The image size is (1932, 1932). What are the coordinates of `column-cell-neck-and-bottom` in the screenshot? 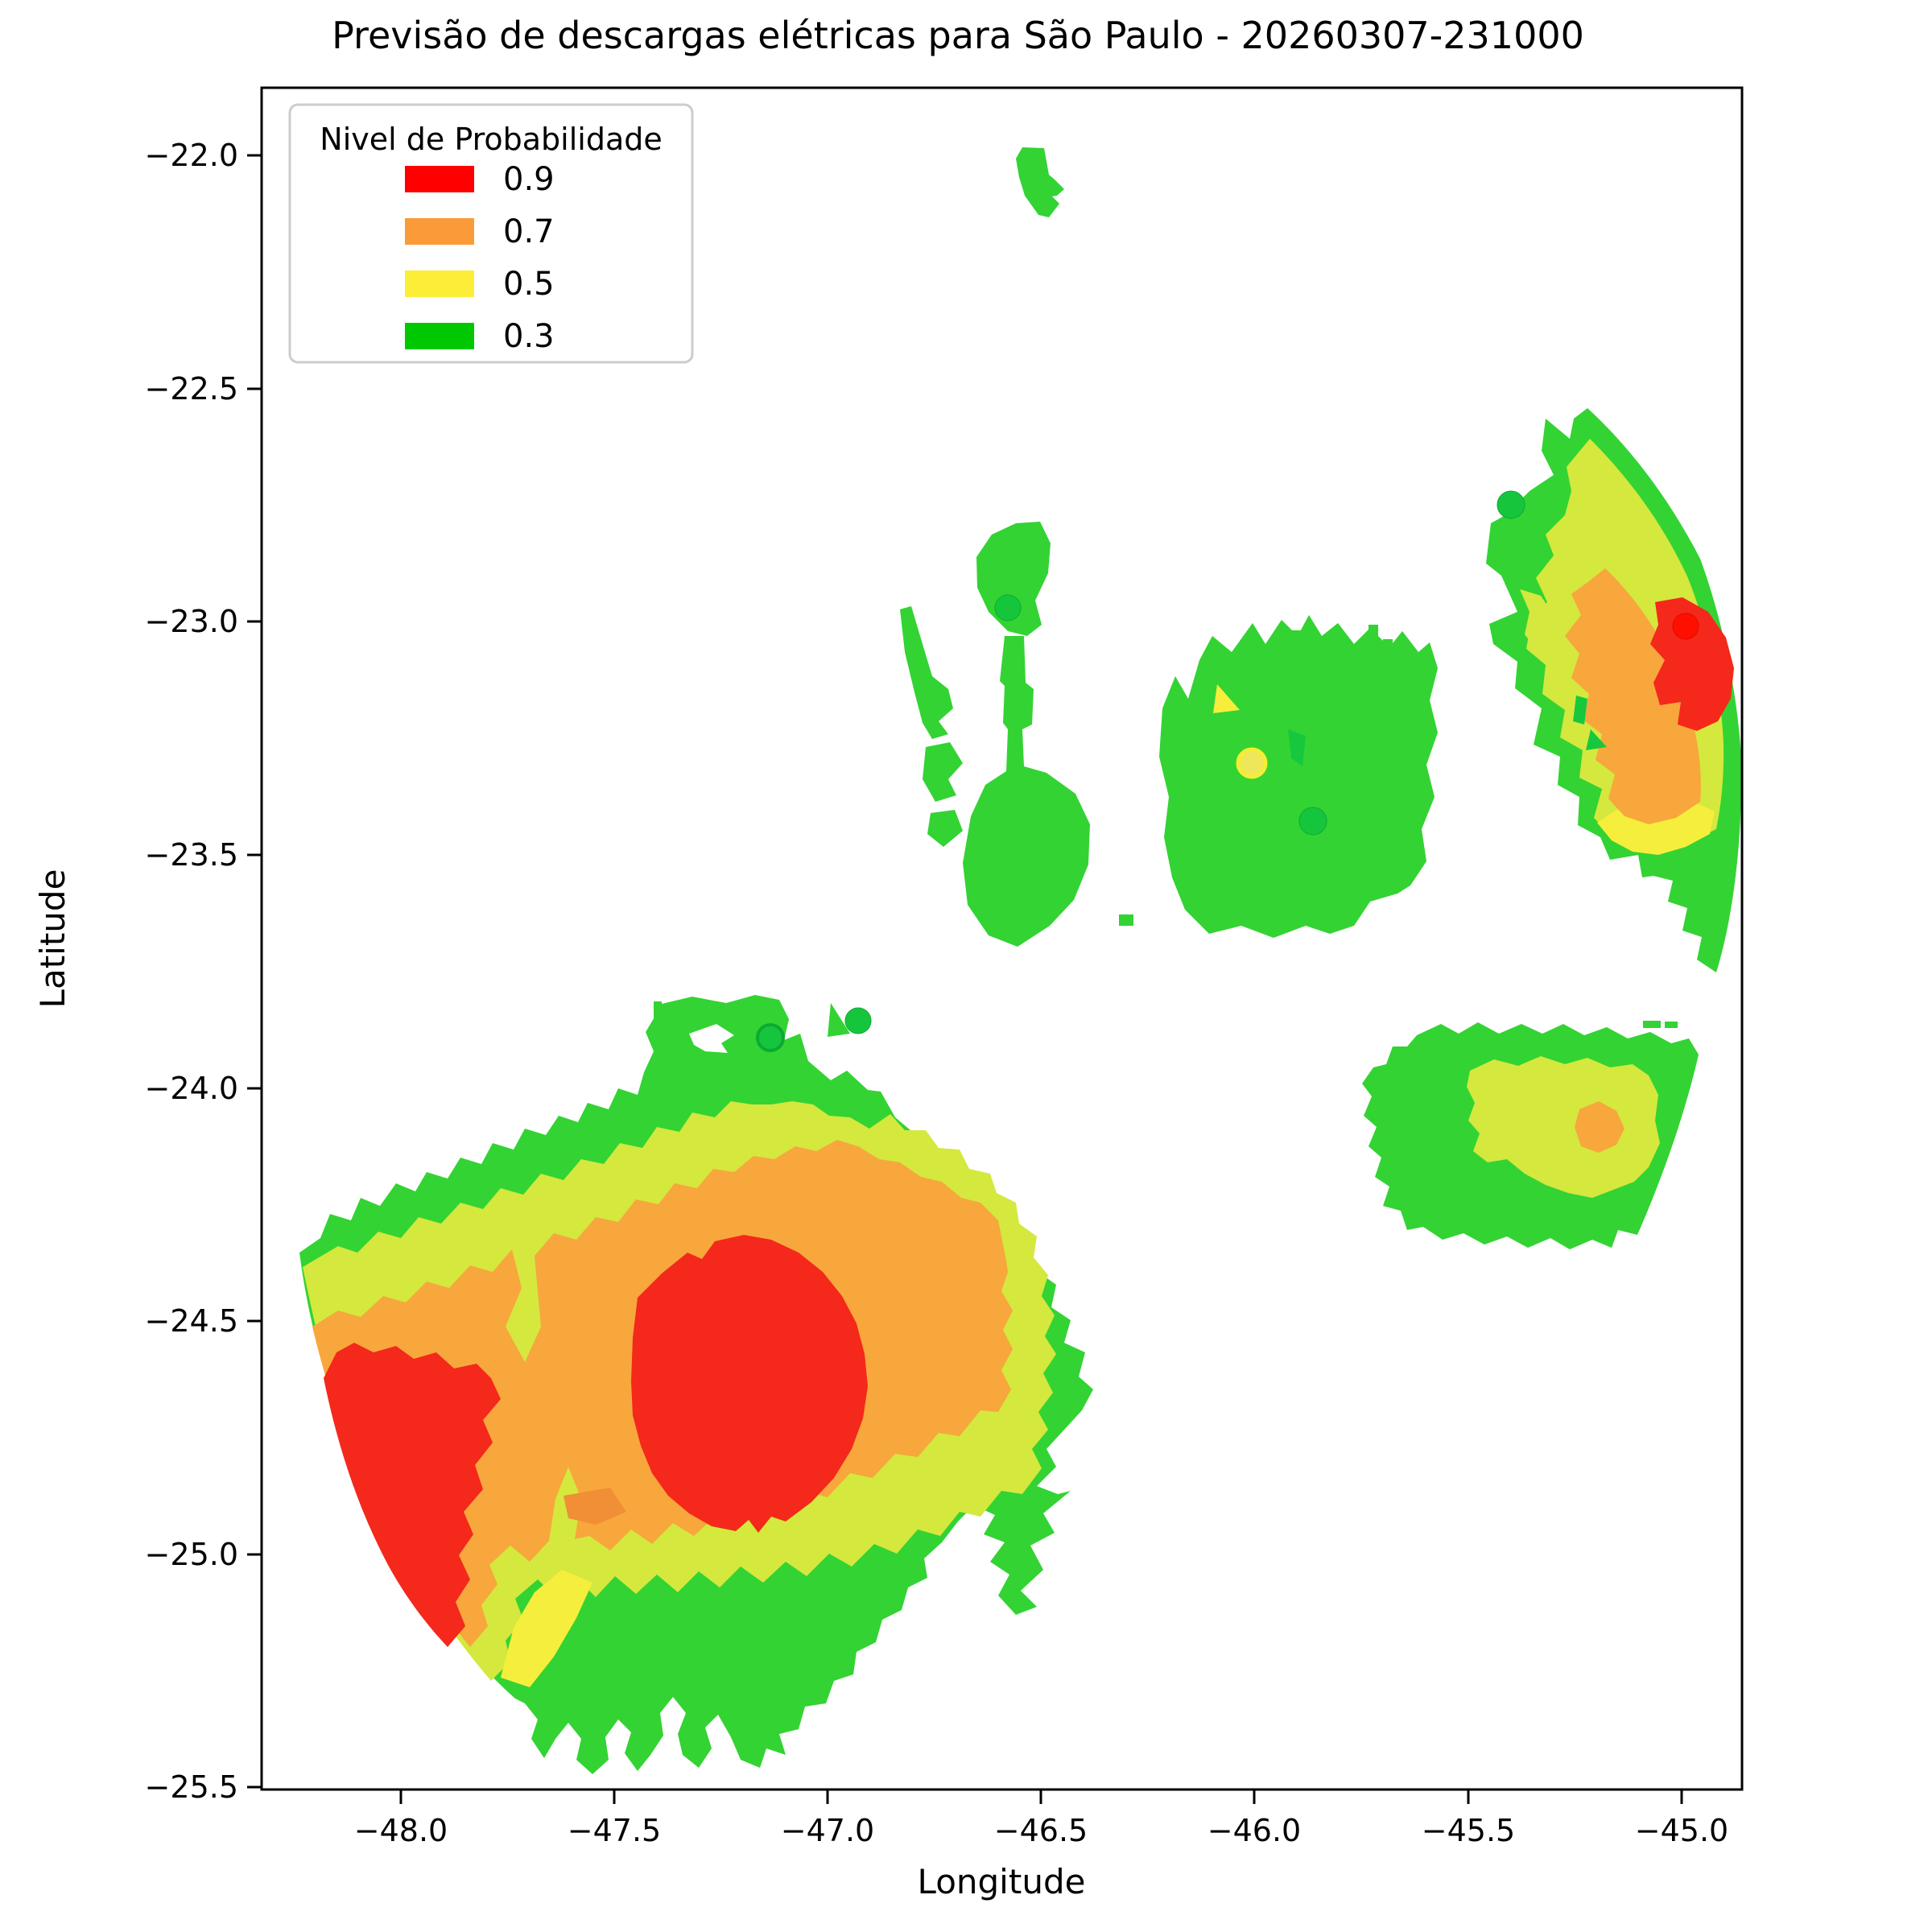 It's located at (1026, 791).